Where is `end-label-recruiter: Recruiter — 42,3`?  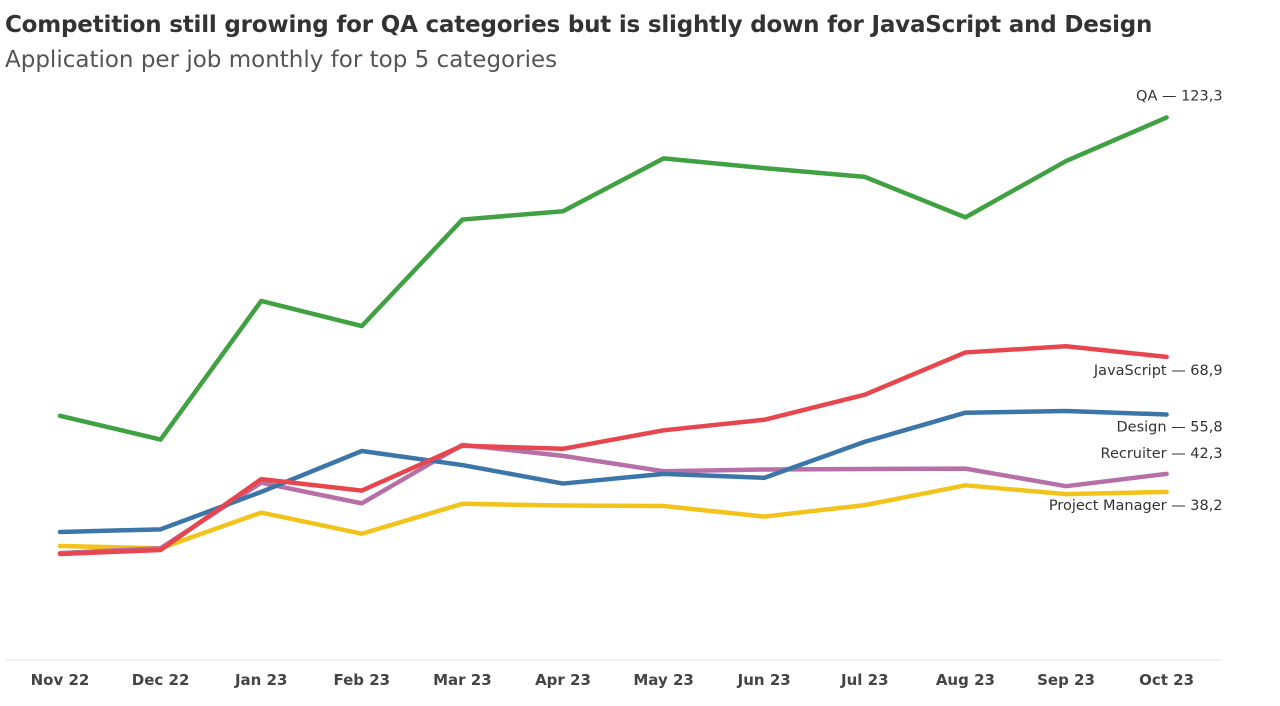 end-label-recruiter: Recruiter — 42,3 is located at coordinates (1162, 454).